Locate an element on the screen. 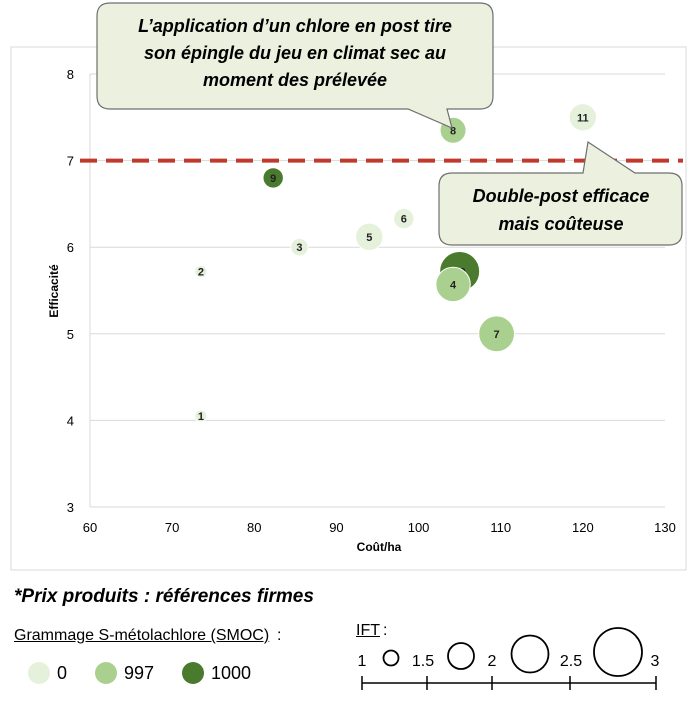 The width and height of the screenshot is (697, 702). x-tick-label: 90 is located at coordinates (336, 527).